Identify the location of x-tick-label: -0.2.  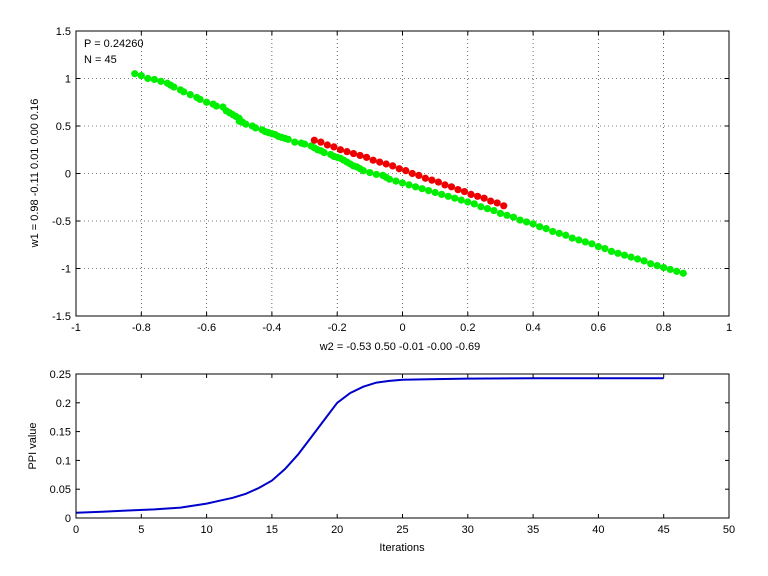
(337, 328).